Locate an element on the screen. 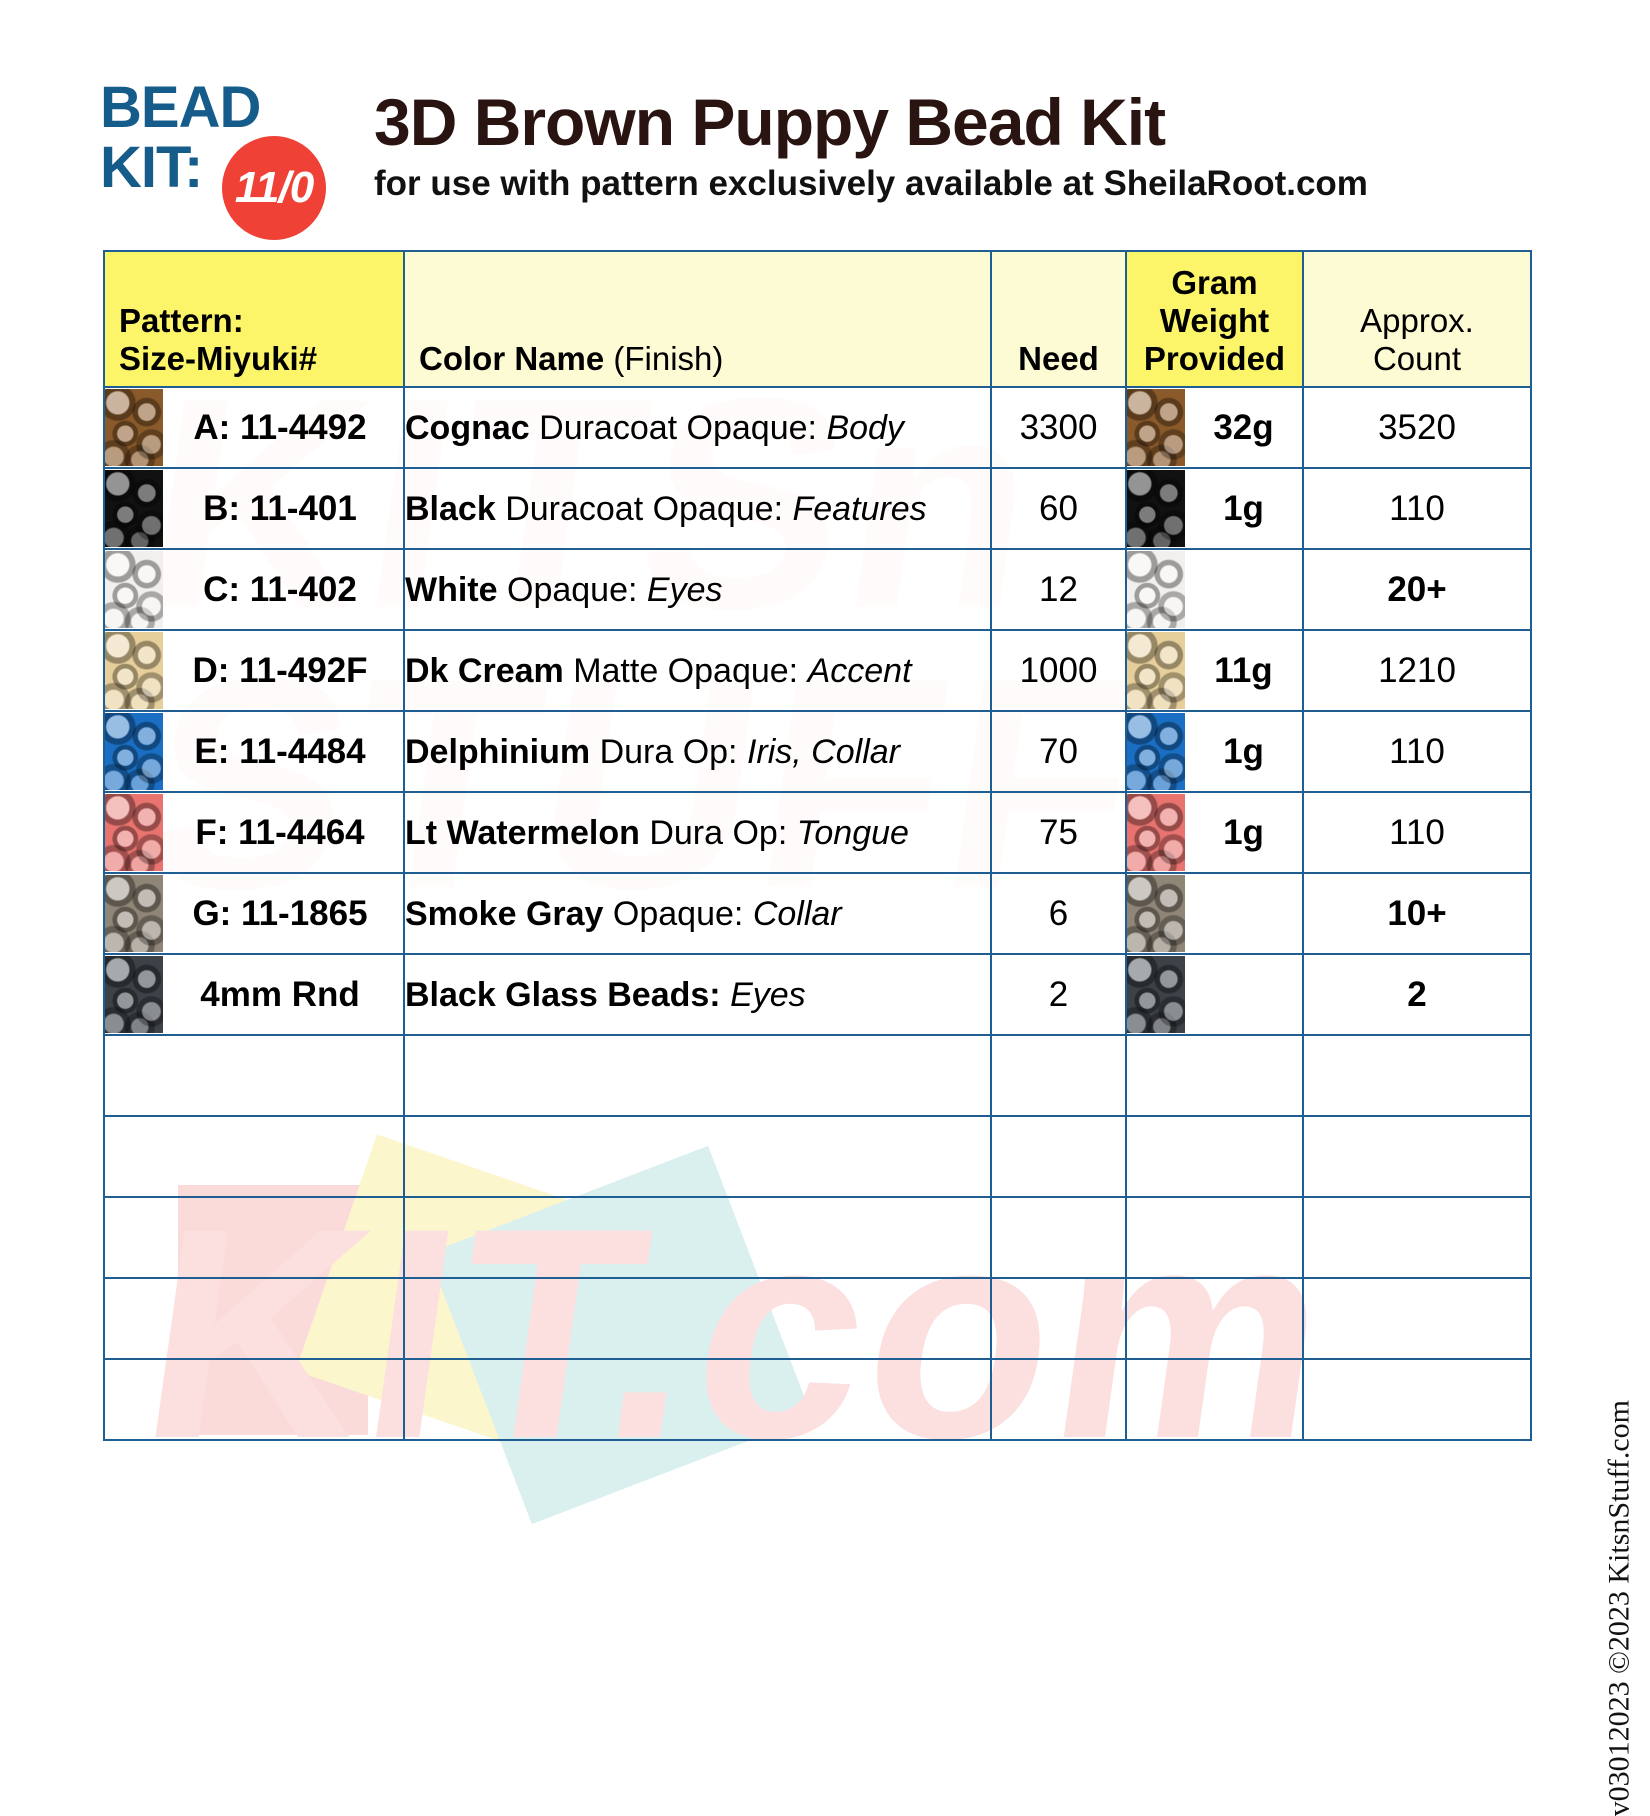  column-header-approx-count: Approx. Count is located at coordinates (1417, 319).